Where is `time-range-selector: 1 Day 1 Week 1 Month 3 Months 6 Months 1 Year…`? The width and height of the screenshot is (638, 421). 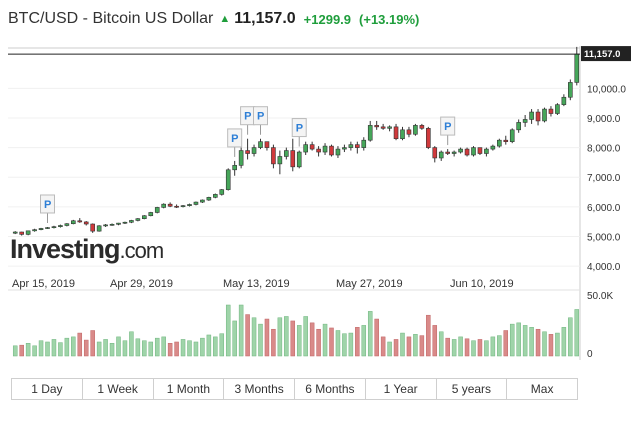
time-range-selector: 1 Day 1 Week 1 Month 3 Months 6 Months 1 Year… is located at coordinates (294, 389).